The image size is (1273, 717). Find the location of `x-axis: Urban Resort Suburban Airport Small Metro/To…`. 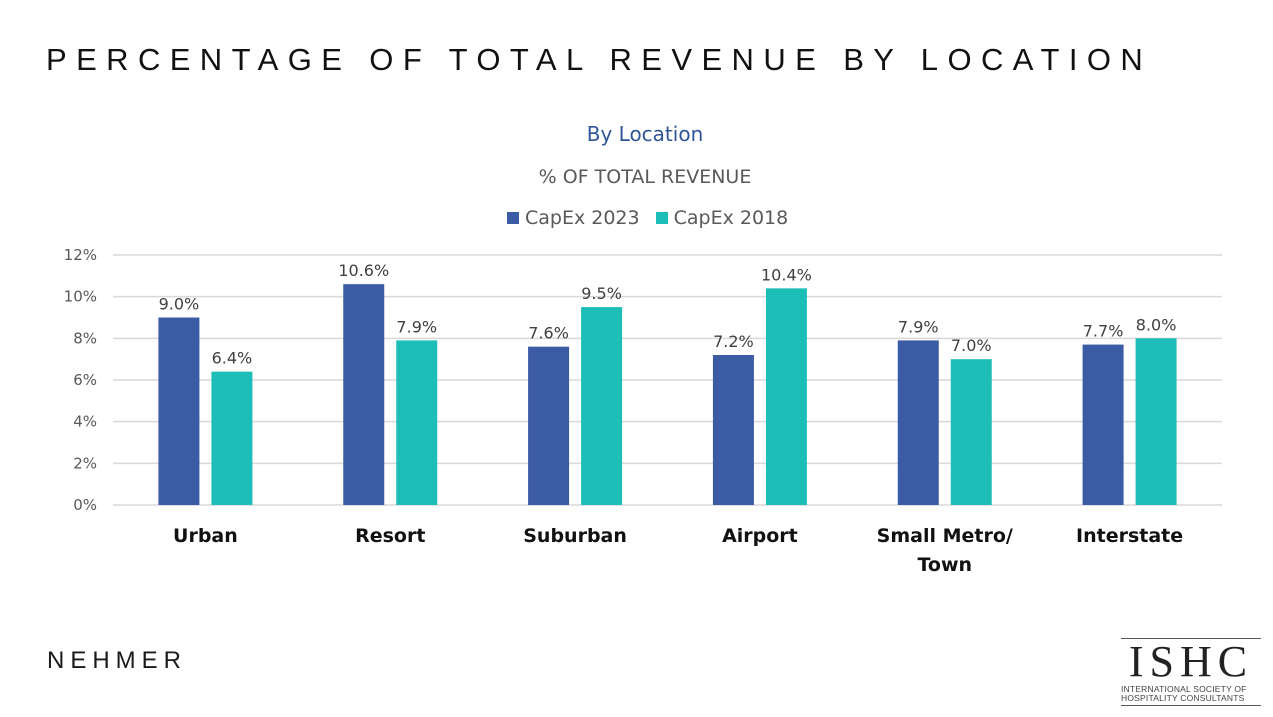

x-axis: Urban Resort Suburban Airport Small Metro/To… is located at coordinates (678, 550).